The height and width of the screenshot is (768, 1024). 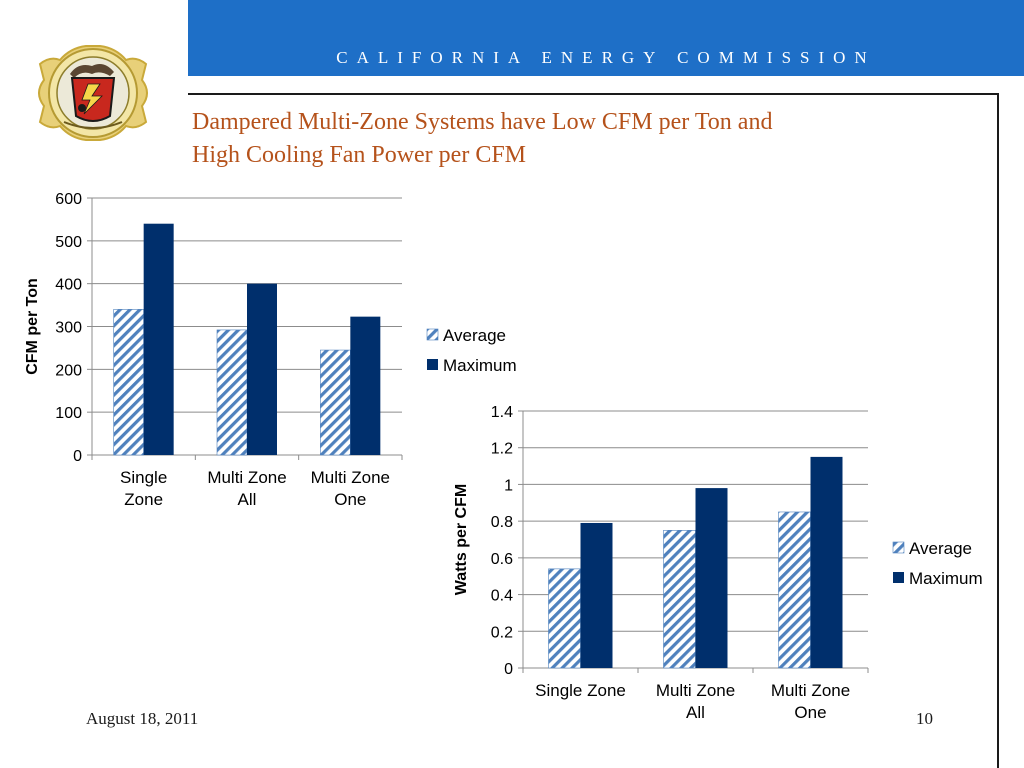 I want to click on organization-name: CALIFORNIA ENERGY COMMISSION, so click(x=606, y=57).